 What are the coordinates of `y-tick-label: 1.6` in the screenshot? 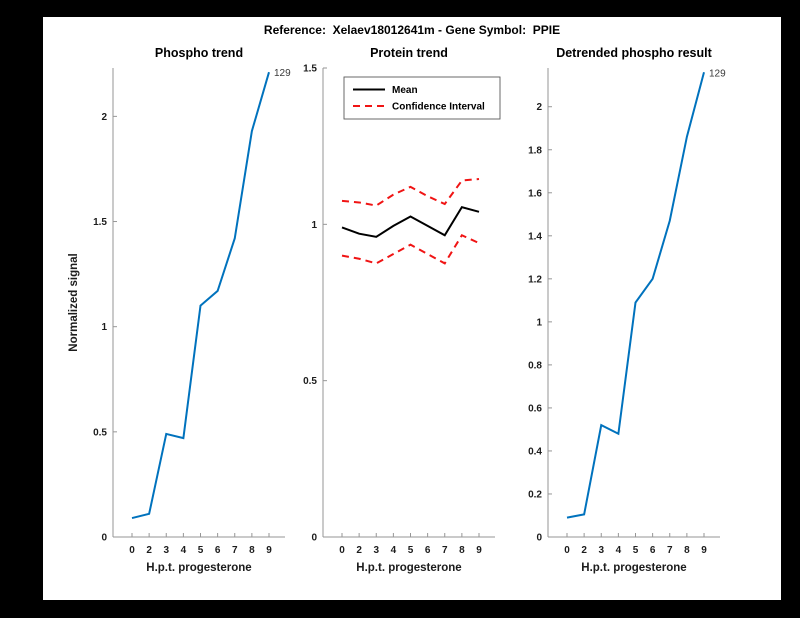 It's located at (535, 193).